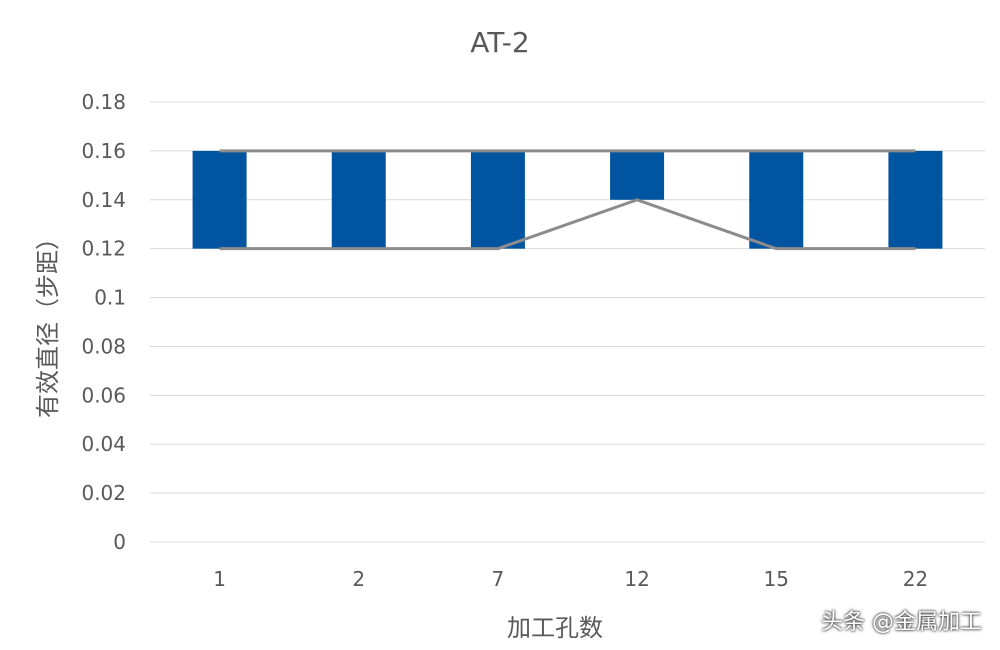 The height and width of the screenshot is (650, 1000). What do you see at coordinates (103, 200) in the screenshot?
I see `y-tick-label: 0.14` at bounding box center [103, 200].